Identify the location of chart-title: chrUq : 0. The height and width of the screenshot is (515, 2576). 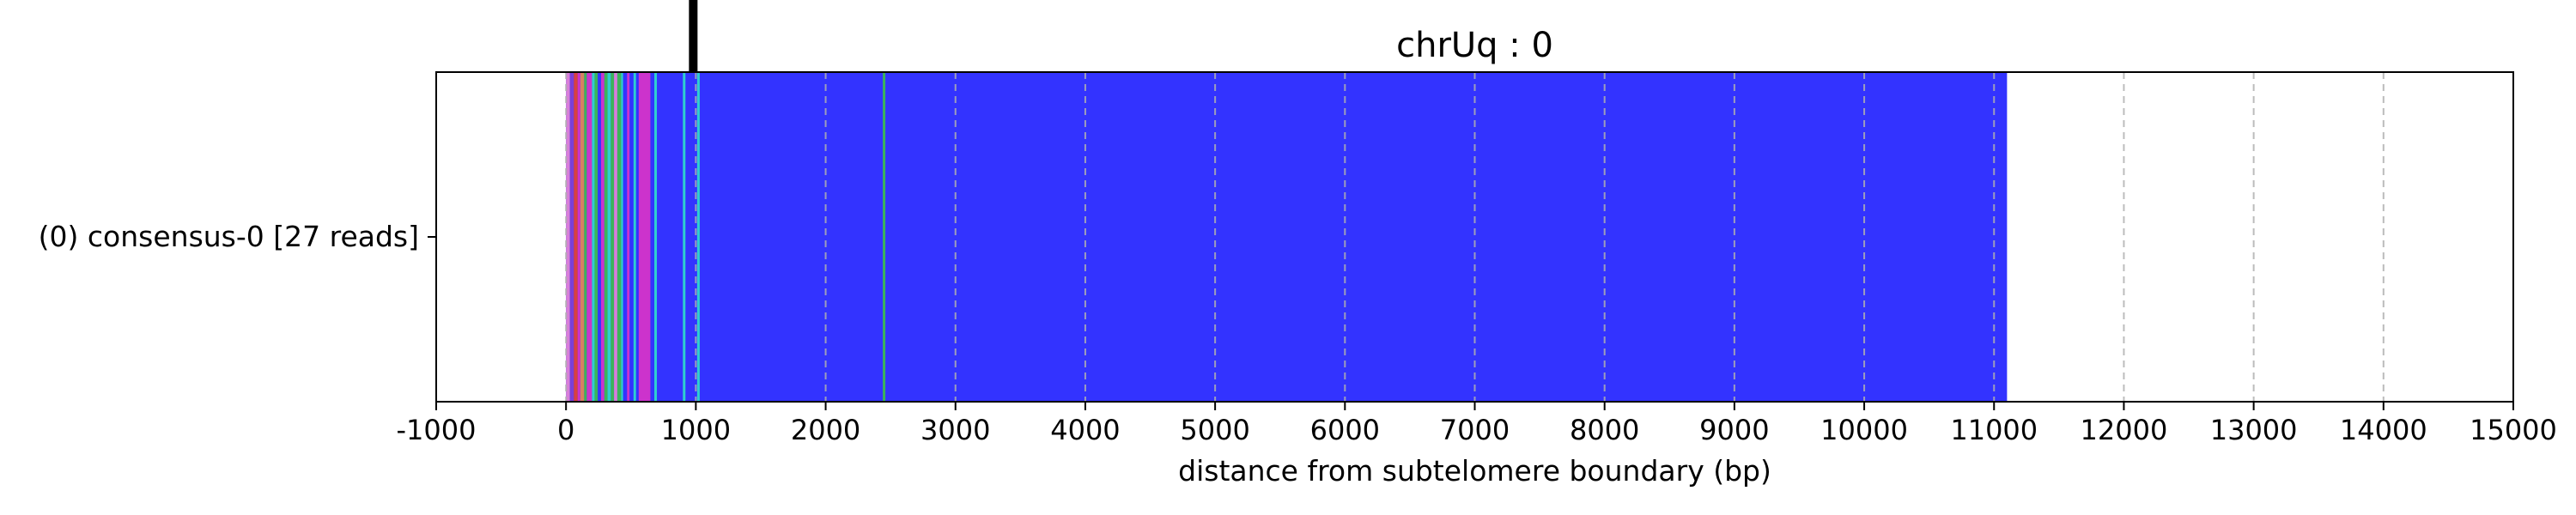
(1474, 45).